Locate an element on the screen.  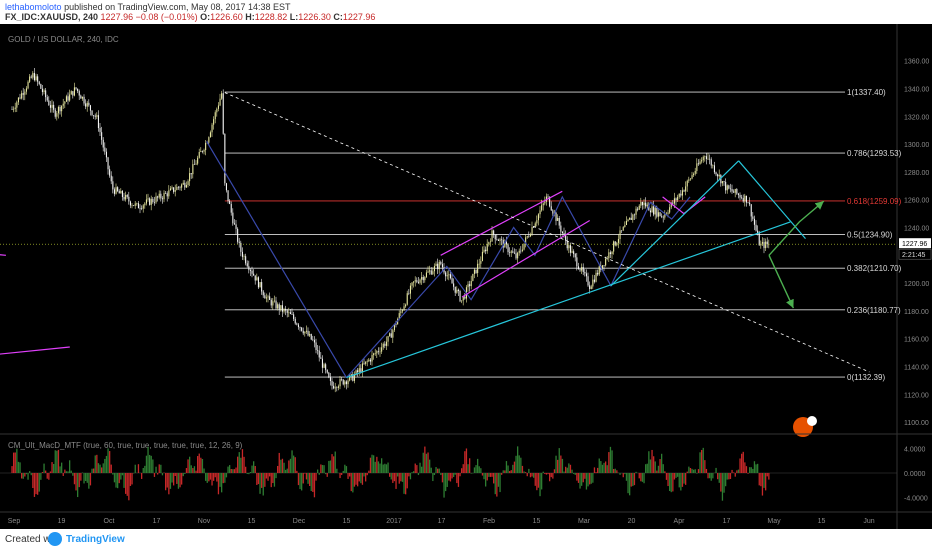
last-price-tag: 1227.96 2:21:45 is located at coordinates (466, 249).